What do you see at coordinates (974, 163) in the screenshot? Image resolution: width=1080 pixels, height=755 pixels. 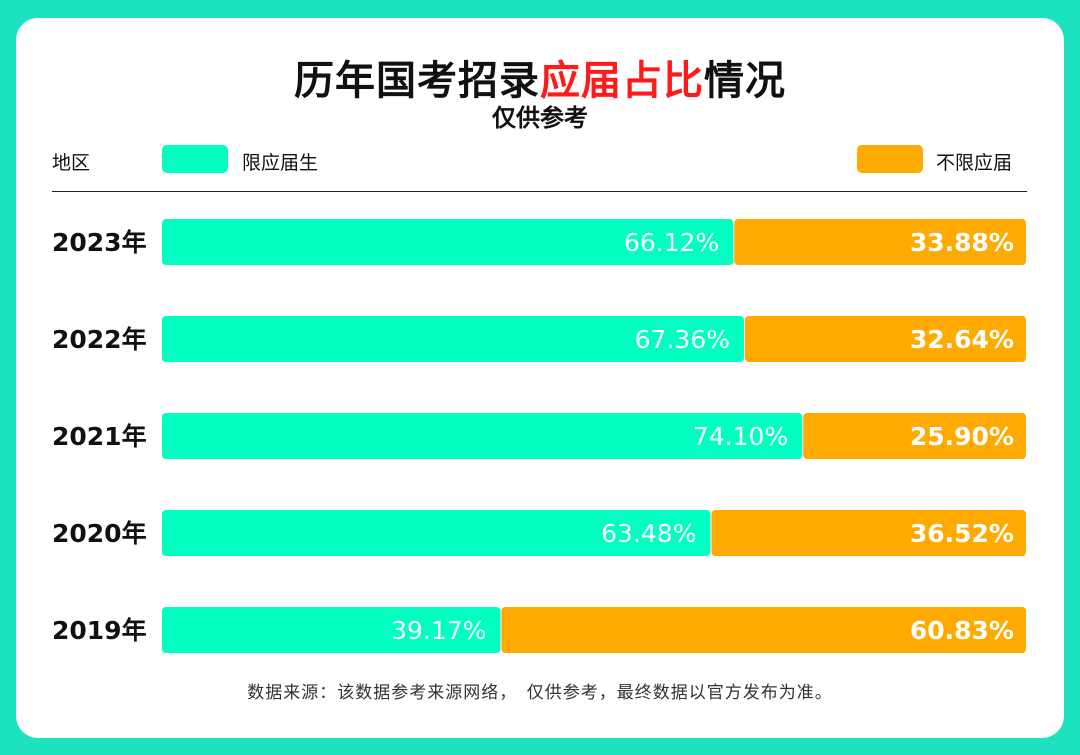 I see `legend-label-series2: 不限应届` at bounding box center [974, 163].